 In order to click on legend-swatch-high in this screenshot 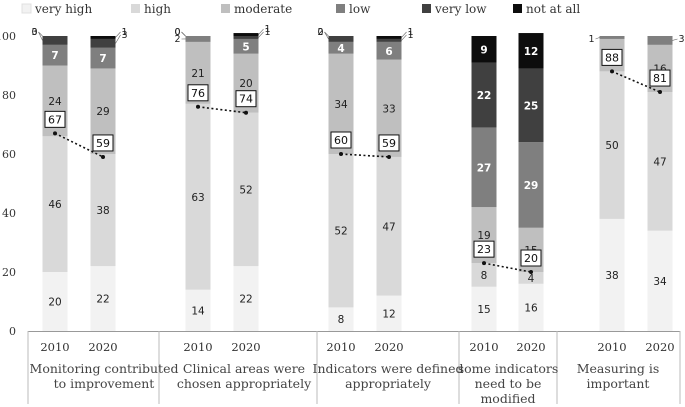, I will do `click(135, 8)`.